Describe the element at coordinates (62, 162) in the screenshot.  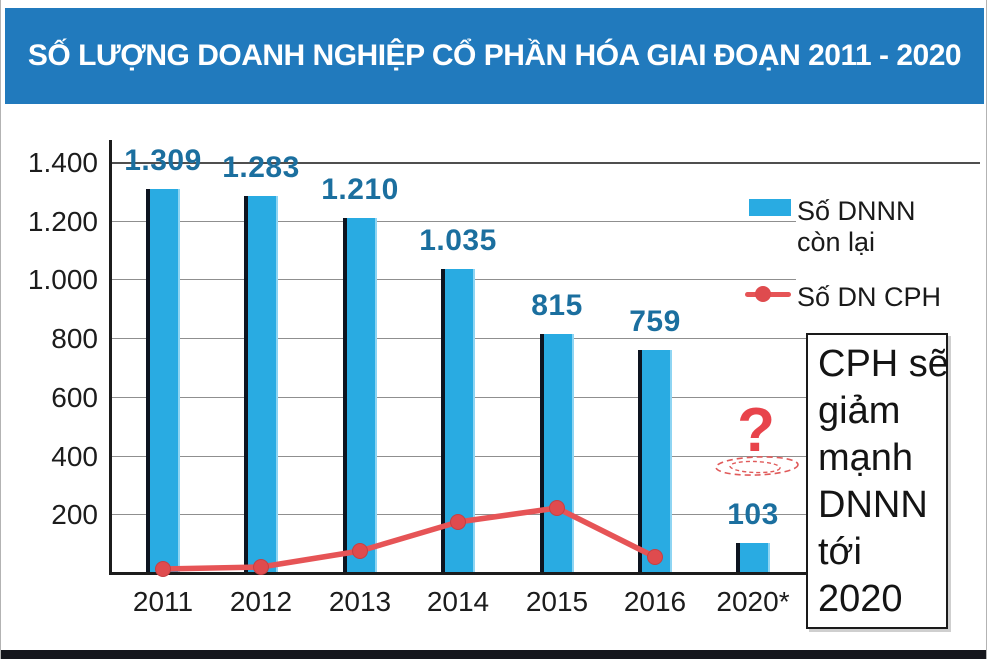
I see `y-axis-label: 1.400` at that location.